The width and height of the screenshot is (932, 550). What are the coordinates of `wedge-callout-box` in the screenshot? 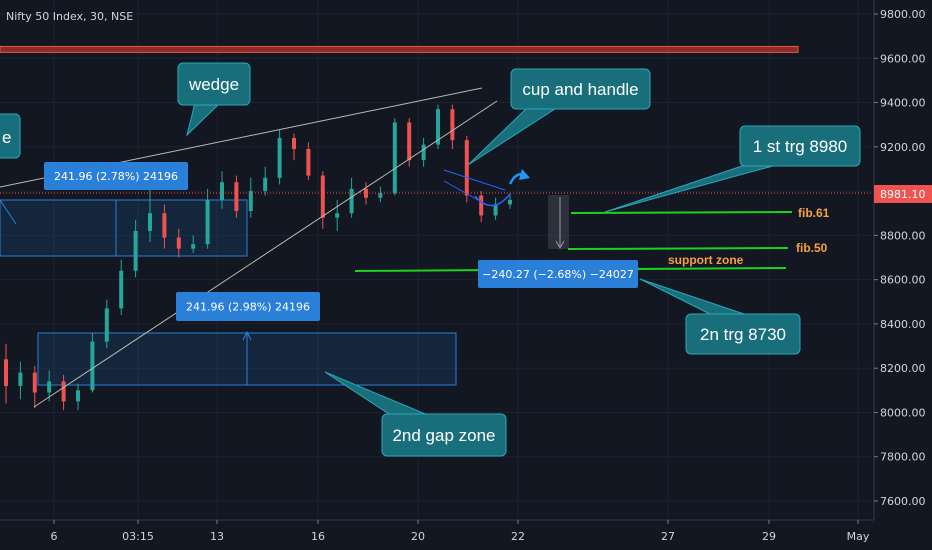 It's located at (214, 84).